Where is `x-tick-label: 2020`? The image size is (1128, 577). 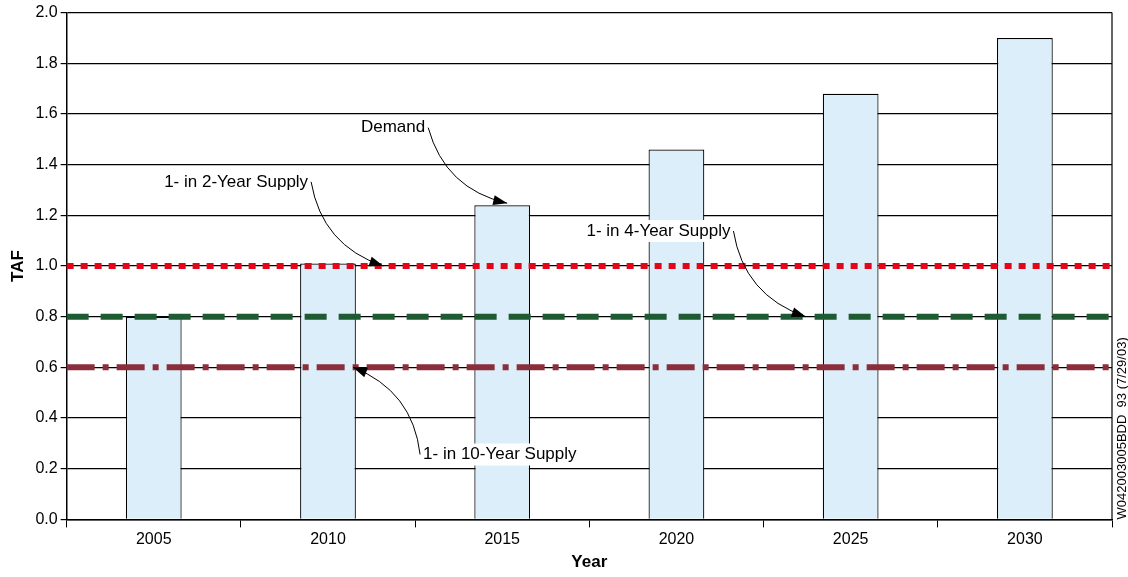 x-tick-label: 2020 is located at coordinates (676, 539).